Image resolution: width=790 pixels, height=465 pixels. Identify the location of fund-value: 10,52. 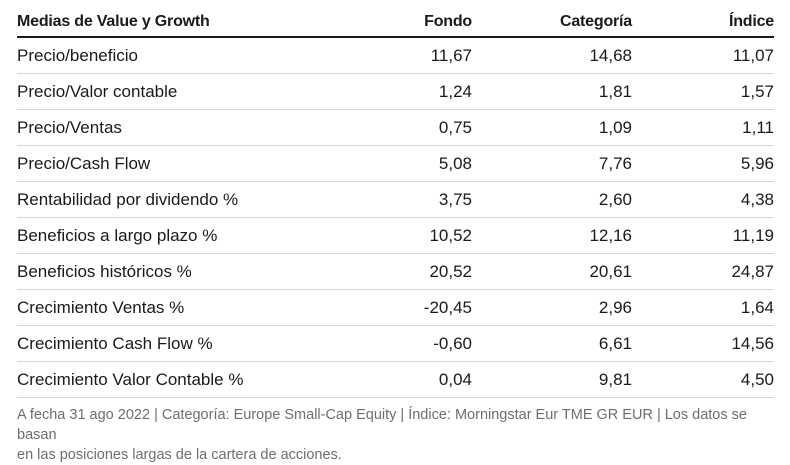
(397, 235).